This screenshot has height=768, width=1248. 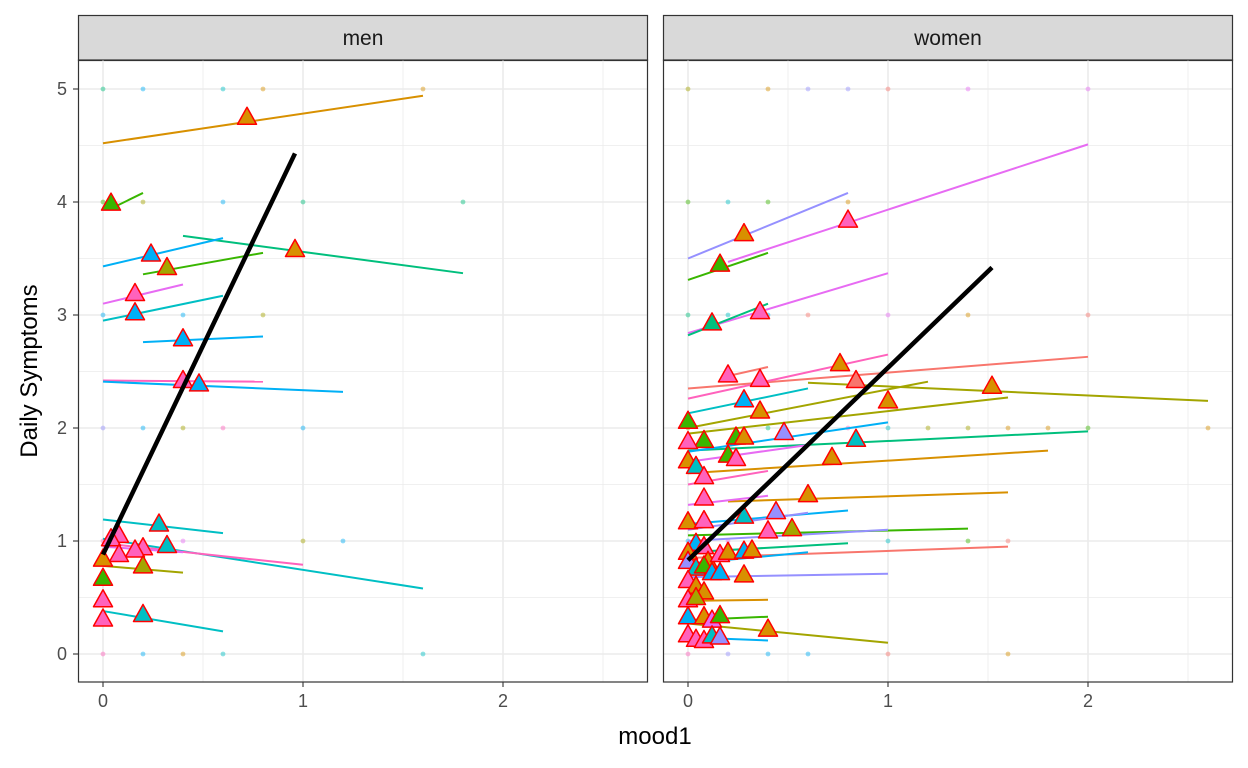 What do you see at coordinates (654, 736) in the screenshot?
I see `x-axis-title: mood1` at bounding box center [654, 736].